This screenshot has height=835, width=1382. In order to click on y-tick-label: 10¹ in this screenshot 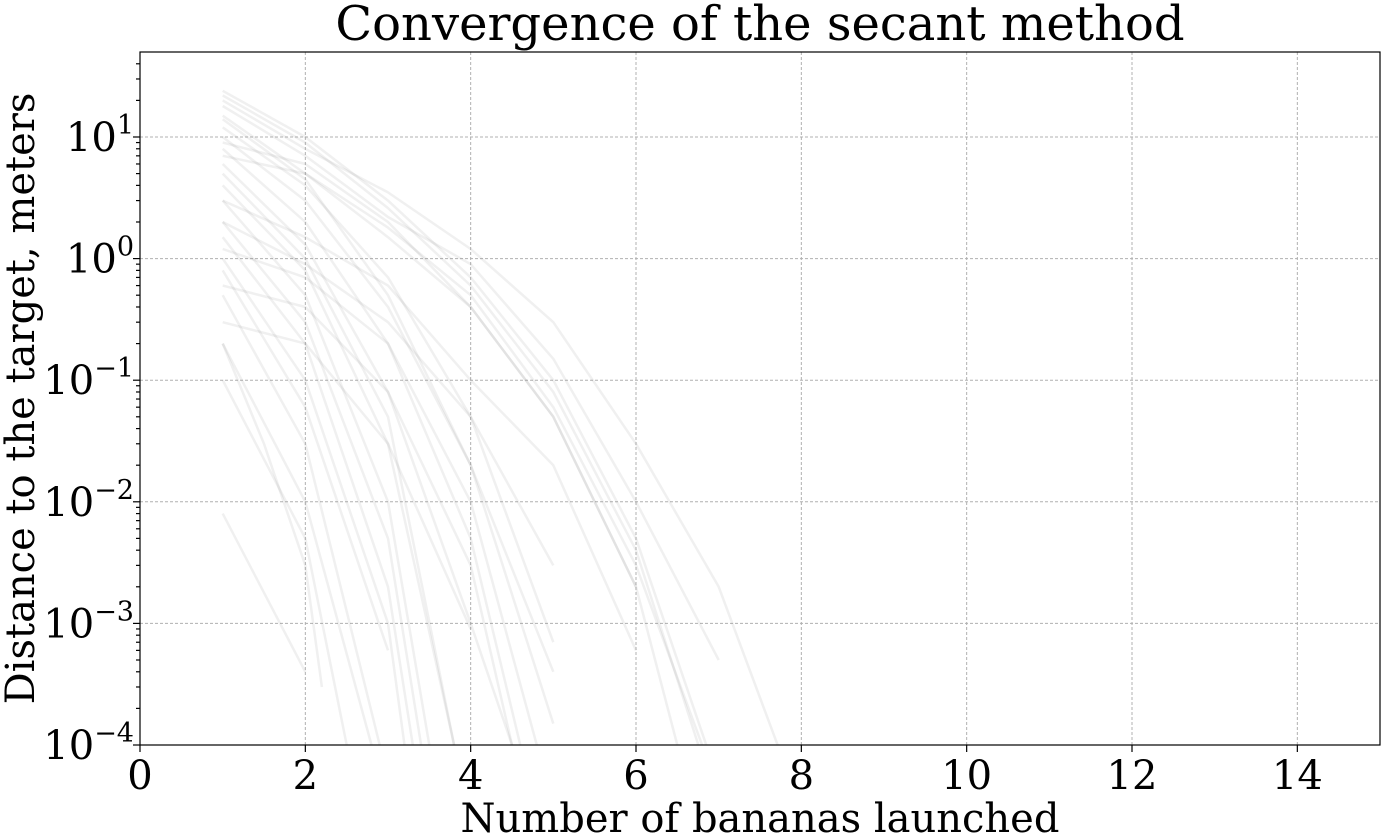, I will do `click(100, 135)`.